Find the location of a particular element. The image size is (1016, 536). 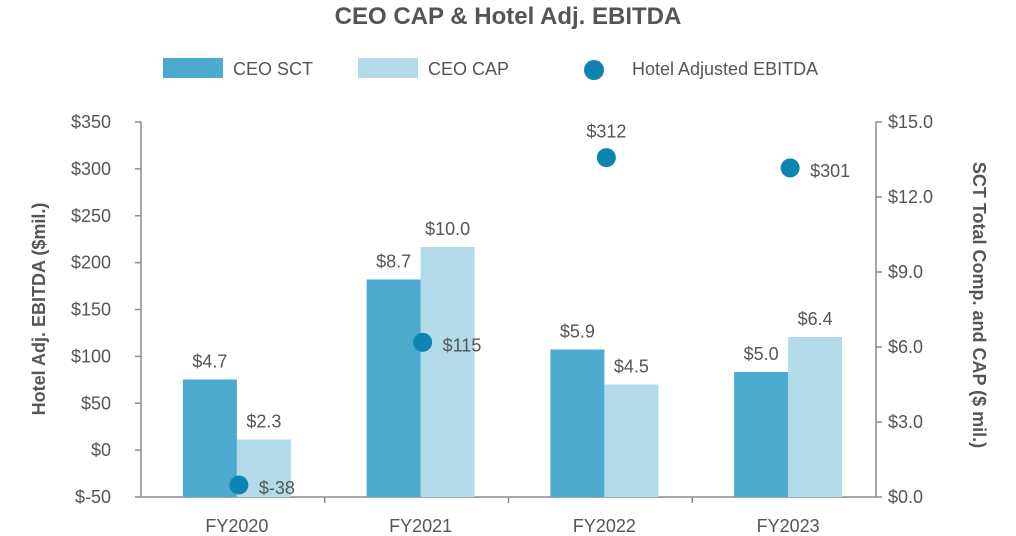

x-tick-label: FY2023 is located at coordinates (788, 526).